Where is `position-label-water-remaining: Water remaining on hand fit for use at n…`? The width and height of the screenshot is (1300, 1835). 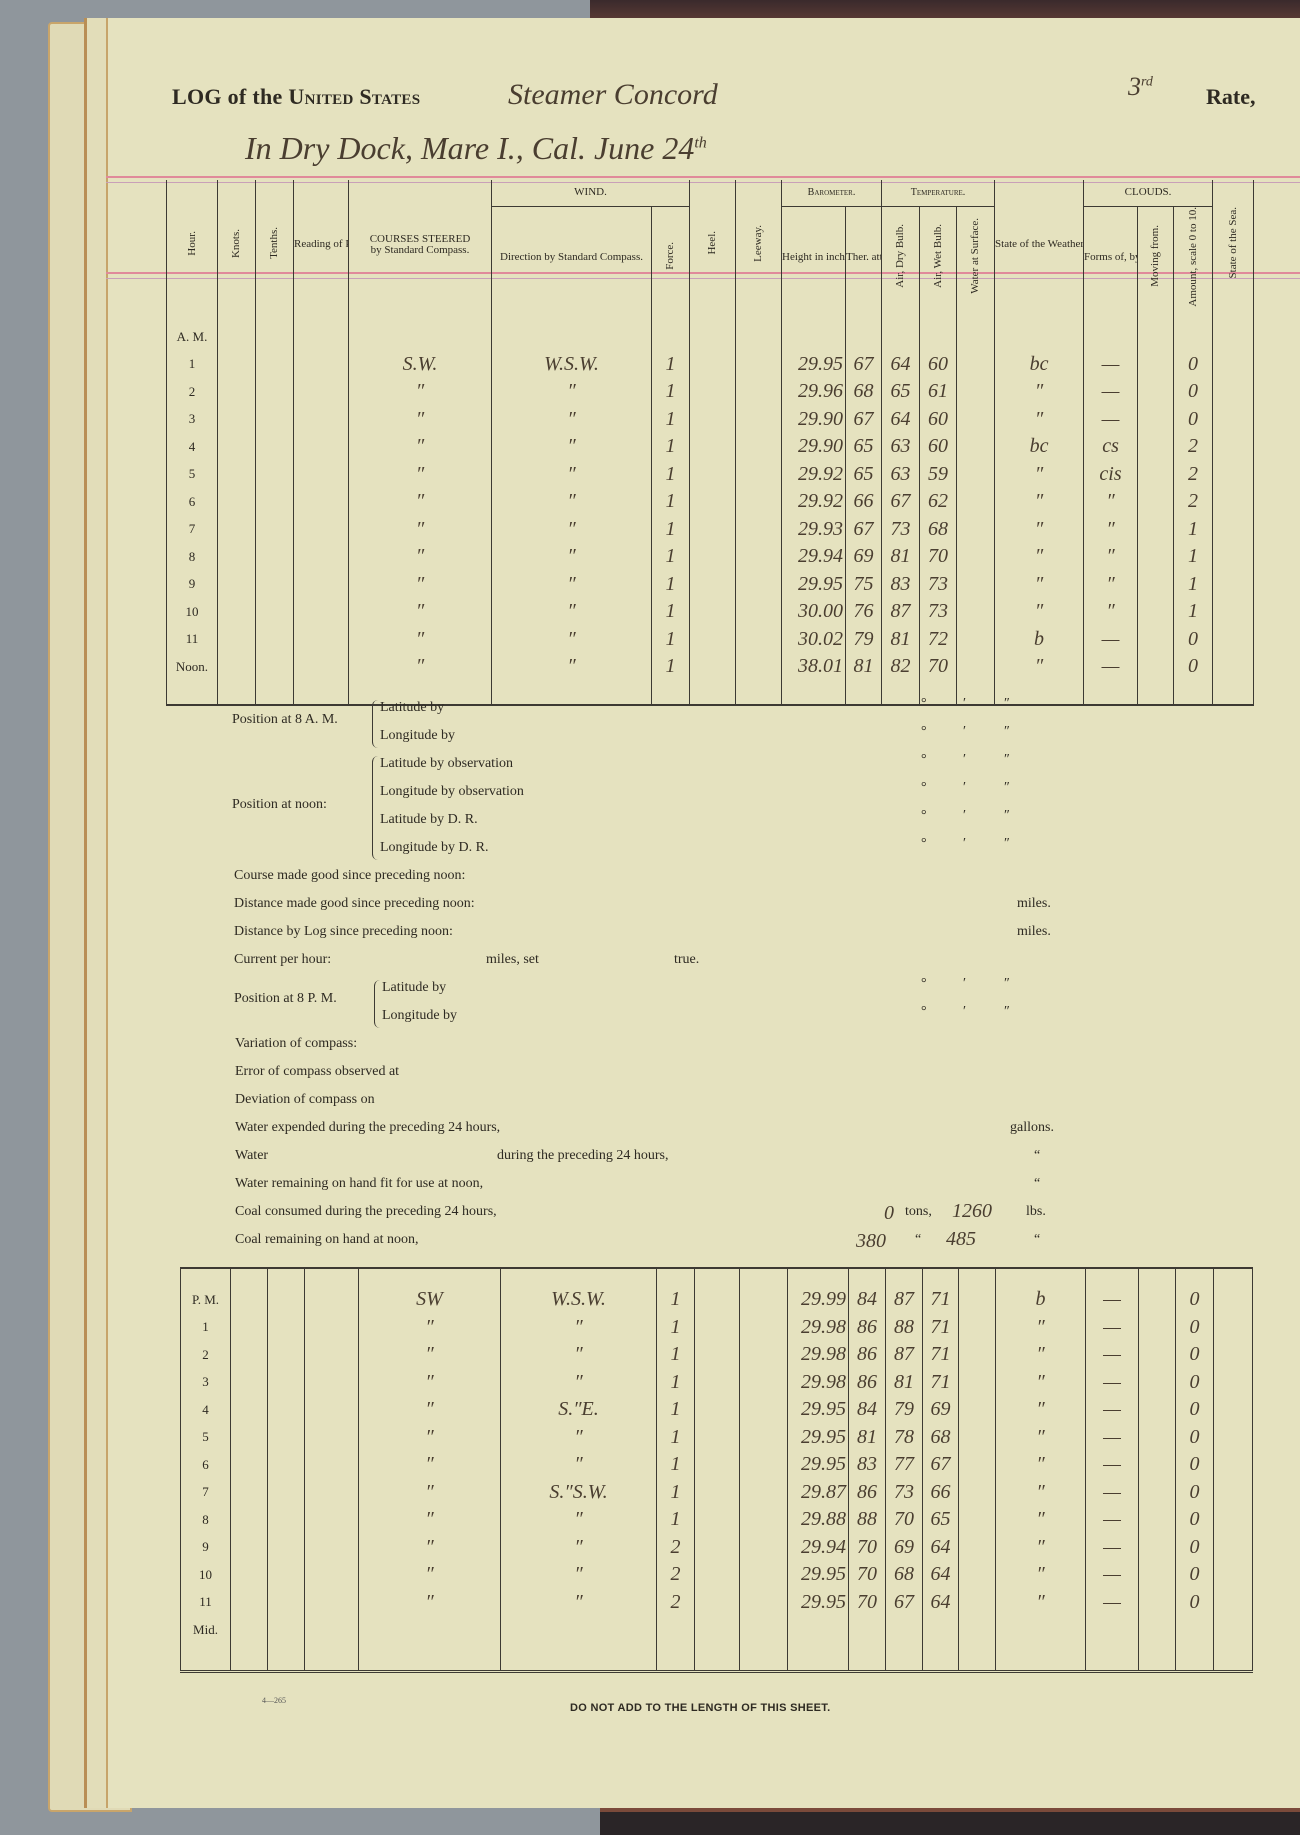 position-label-water-remaining: Water remaining on hand fit for use at n… is located at coordinates (359, 1183).